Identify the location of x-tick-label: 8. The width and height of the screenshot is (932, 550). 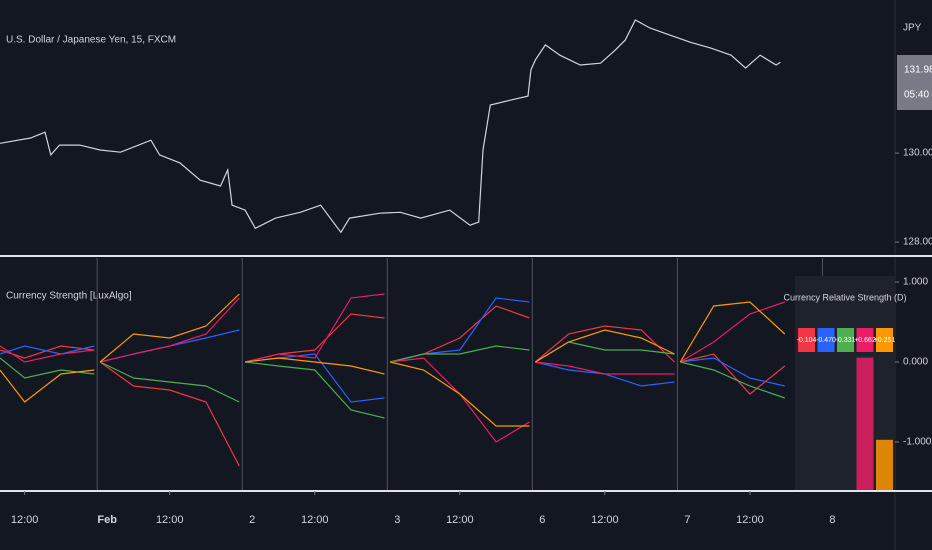
(832, 520).